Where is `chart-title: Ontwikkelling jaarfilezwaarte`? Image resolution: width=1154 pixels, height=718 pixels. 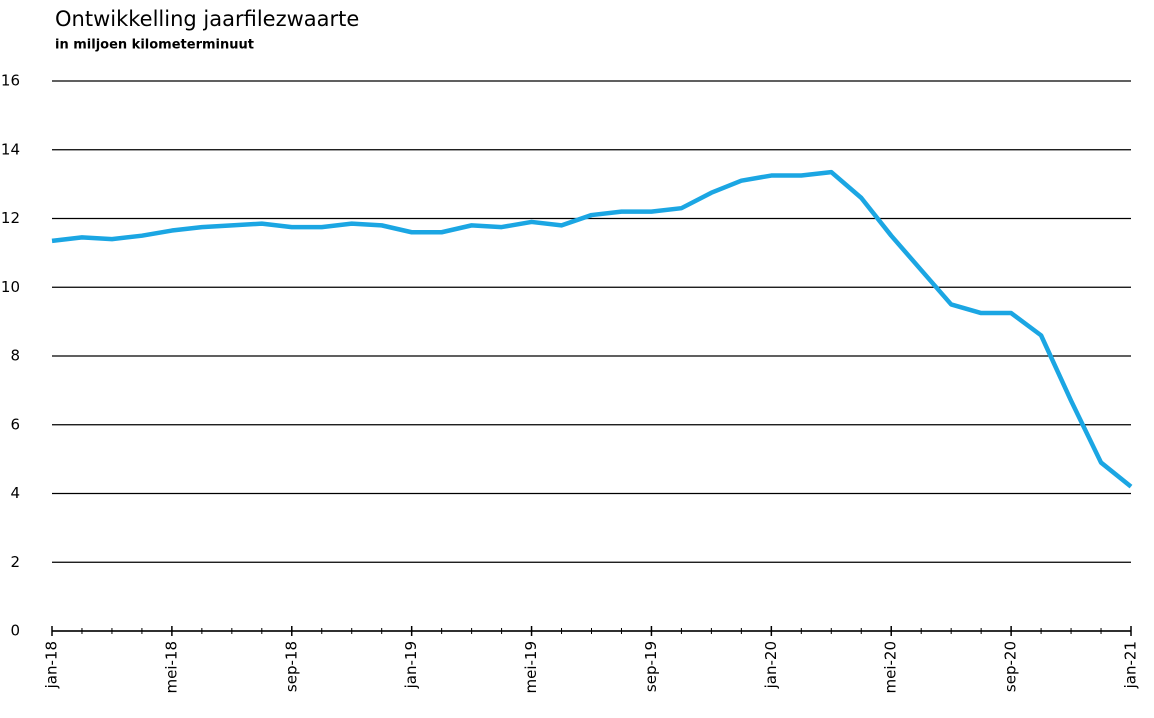 chart-title: Ontwikkelling jaarfilezwaarte is located at coordinates (207, 19).